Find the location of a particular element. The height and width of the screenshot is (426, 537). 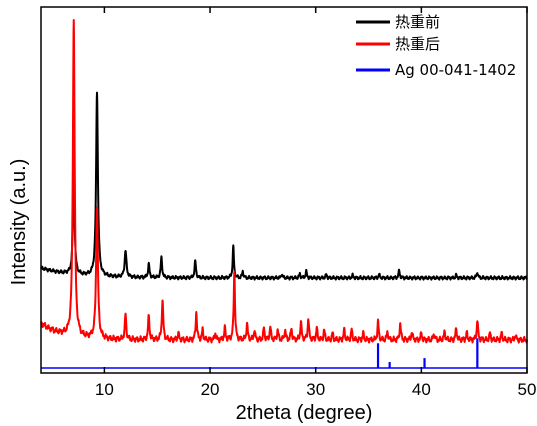

legend-label-1: 热重前 is located at coordinates (417, 22).